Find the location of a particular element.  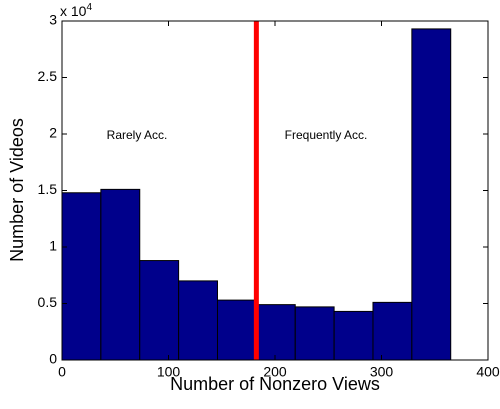

y-tick-label: 0 is located at coordinates (53, 359).